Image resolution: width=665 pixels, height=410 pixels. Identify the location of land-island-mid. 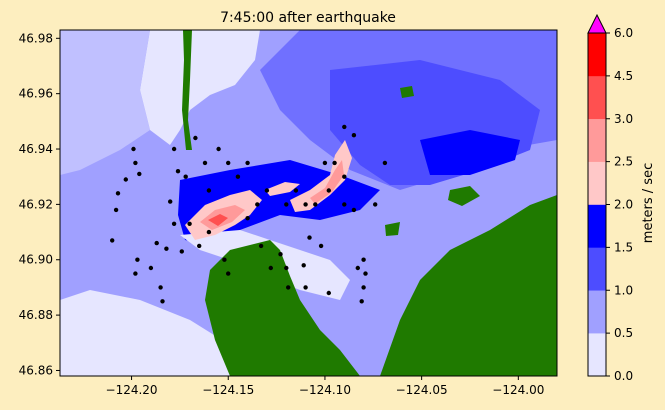
(392, 229).